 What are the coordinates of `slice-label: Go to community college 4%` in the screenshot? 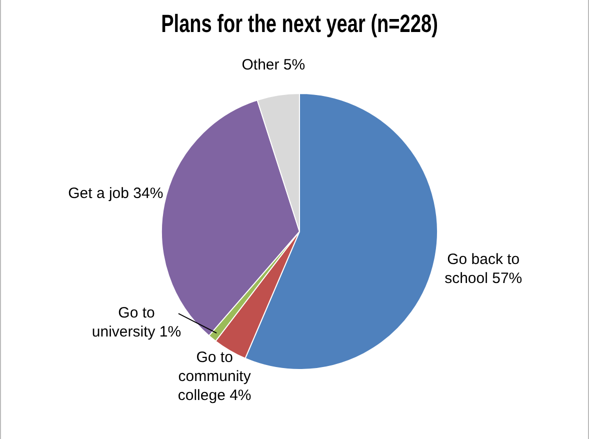 It's located at (215, 376).